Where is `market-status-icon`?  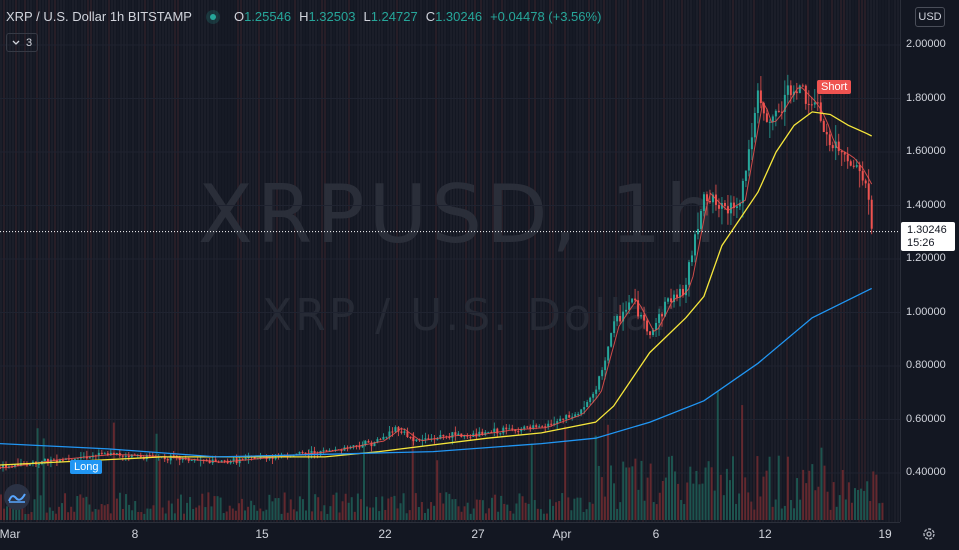 market-status-icon is located at coordinates (212, 16).